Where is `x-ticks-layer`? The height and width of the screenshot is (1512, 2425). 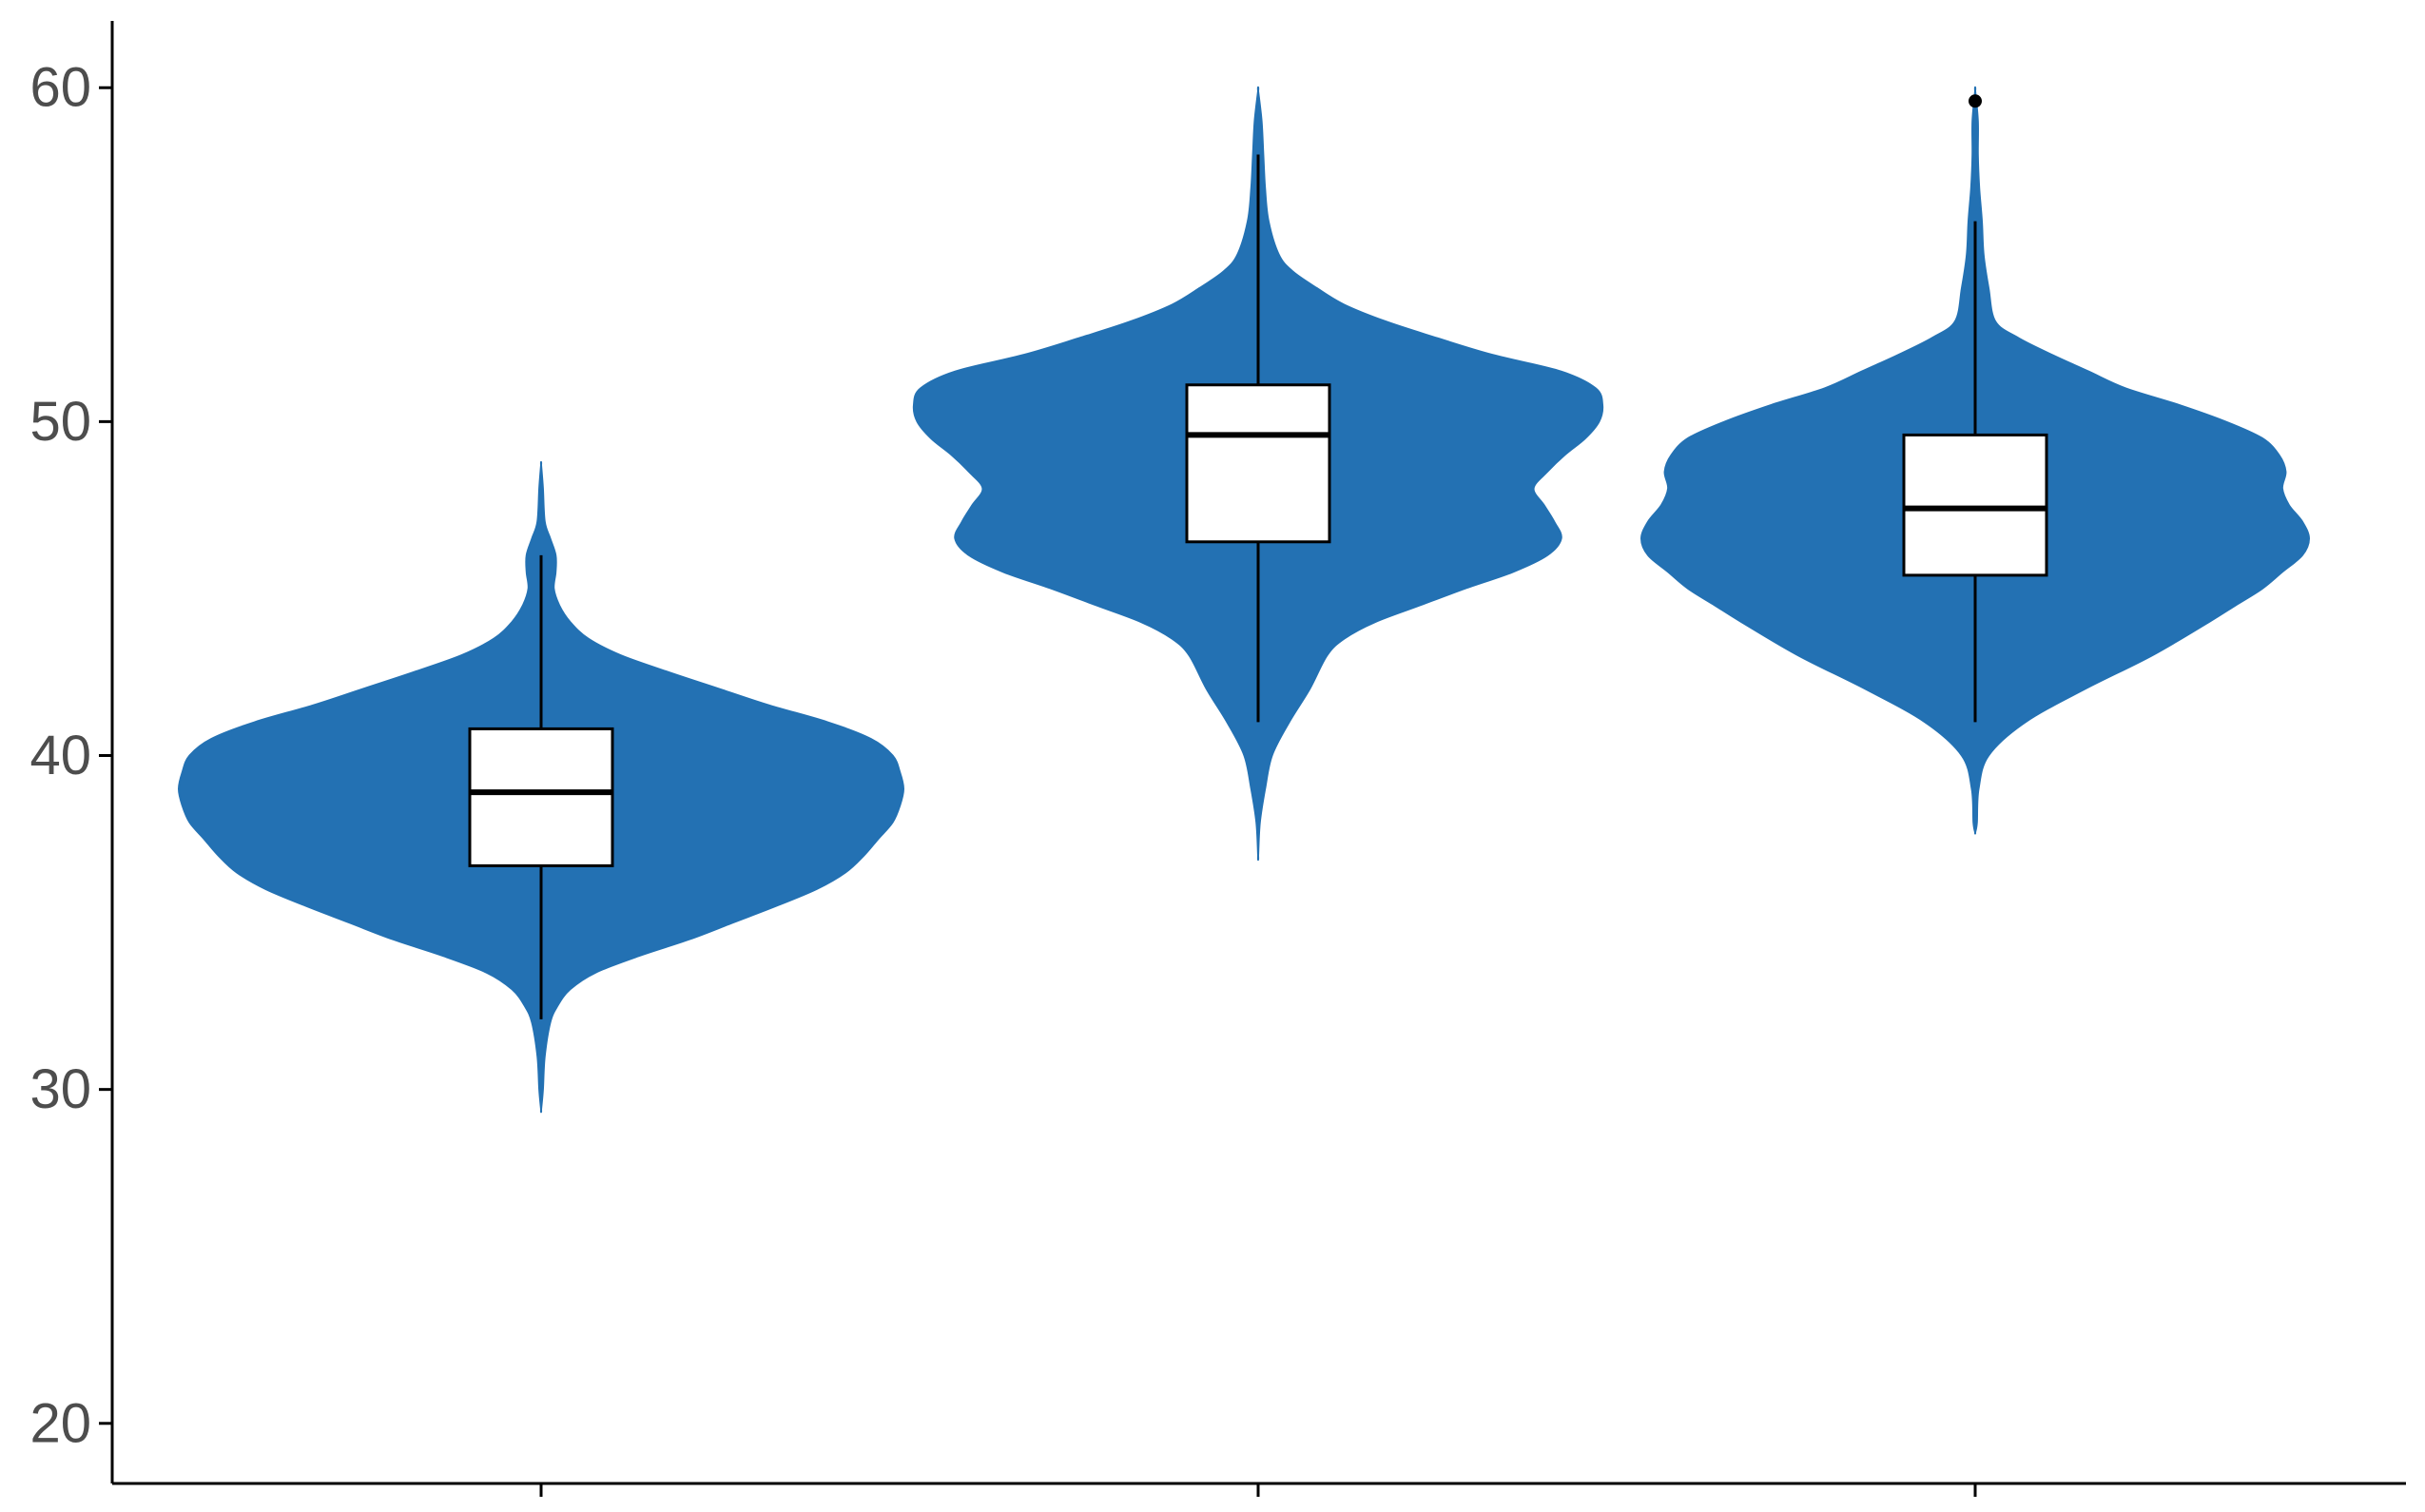
x-ticks-layer is located at coordinates (1258, 1490).